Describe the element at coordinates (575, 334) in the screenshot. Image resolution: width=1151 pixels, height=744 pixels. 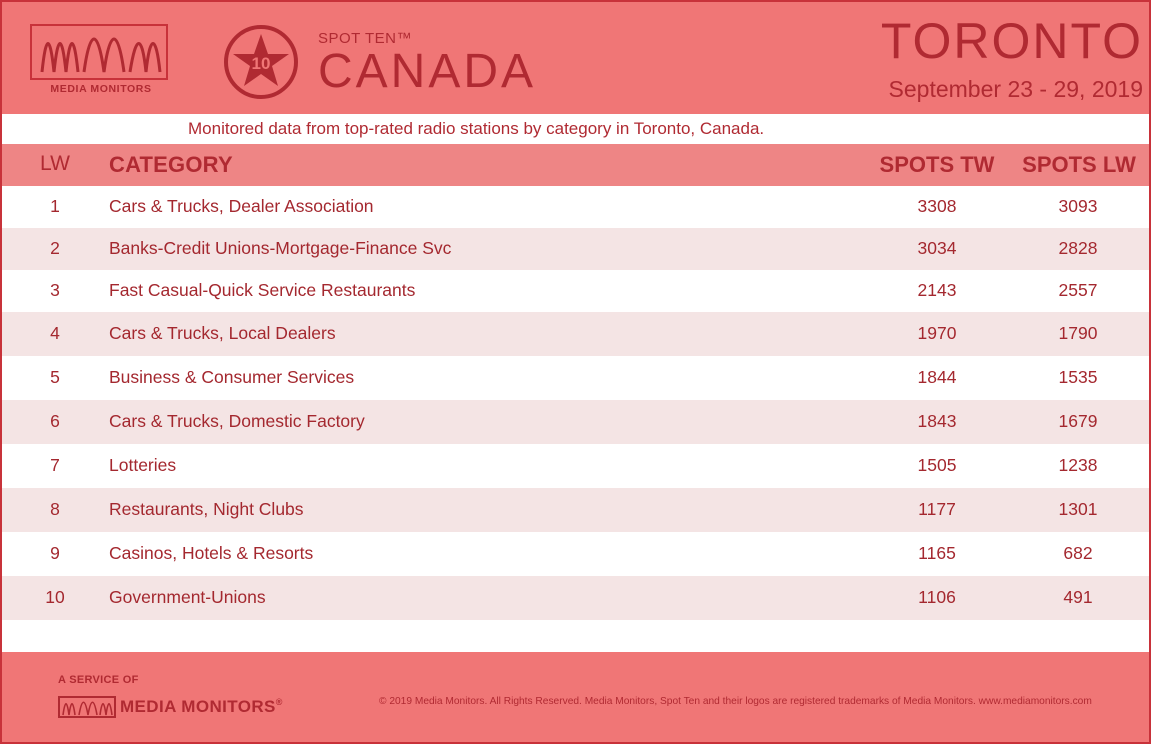
I see `table-row: 4 Cars & Trucks, Local Dealers 1970 1790` at that location.